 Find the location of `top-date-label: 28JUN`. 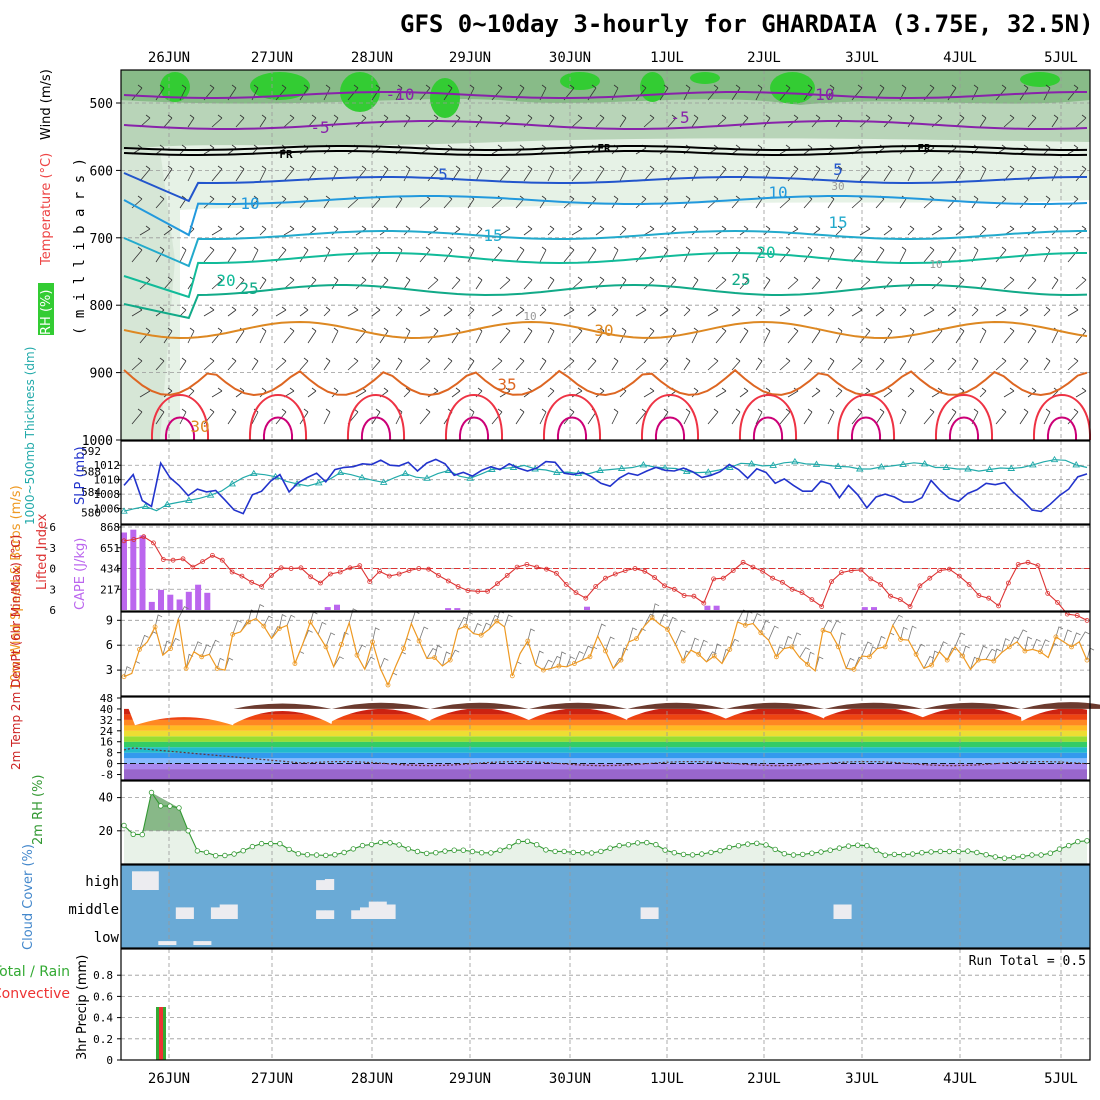

top-date-label: 28JUN is located at coordinates (372, 58).